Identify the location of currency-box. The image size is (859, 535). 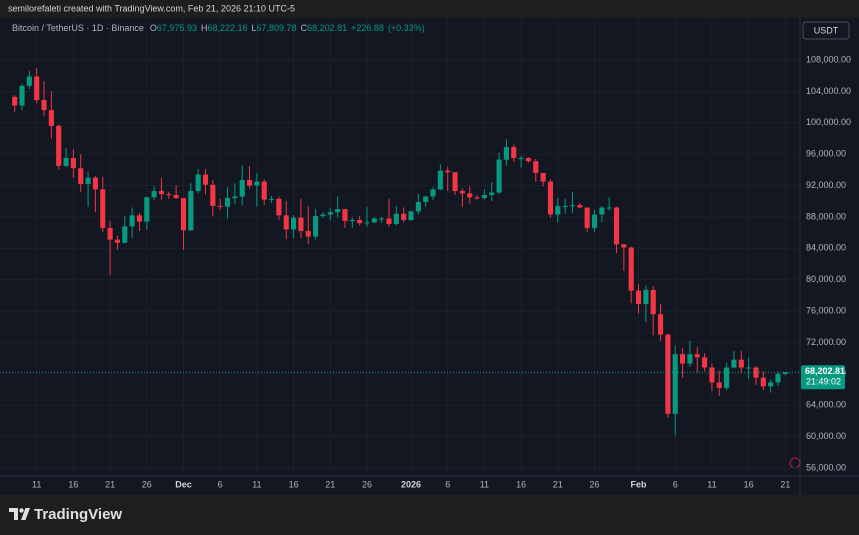
(826, 30).